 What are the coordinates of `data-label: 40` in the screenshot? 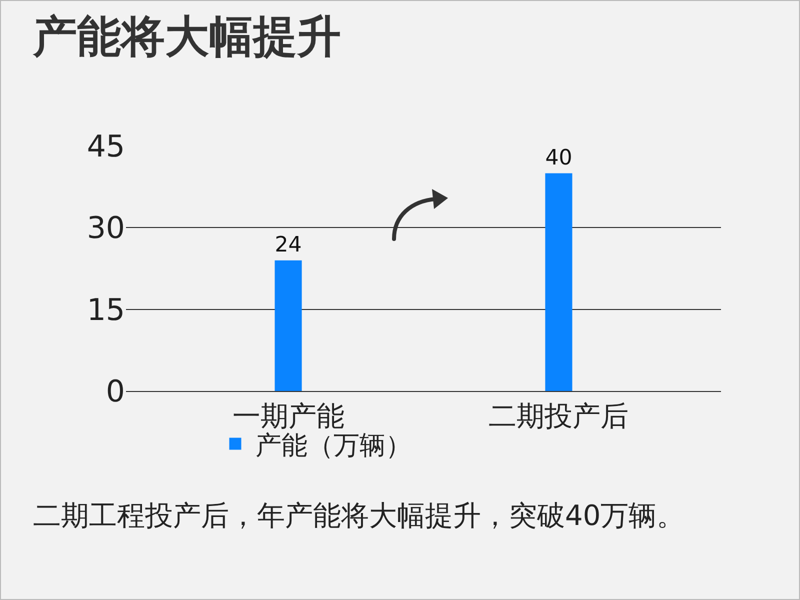 It's located at (558, 158).